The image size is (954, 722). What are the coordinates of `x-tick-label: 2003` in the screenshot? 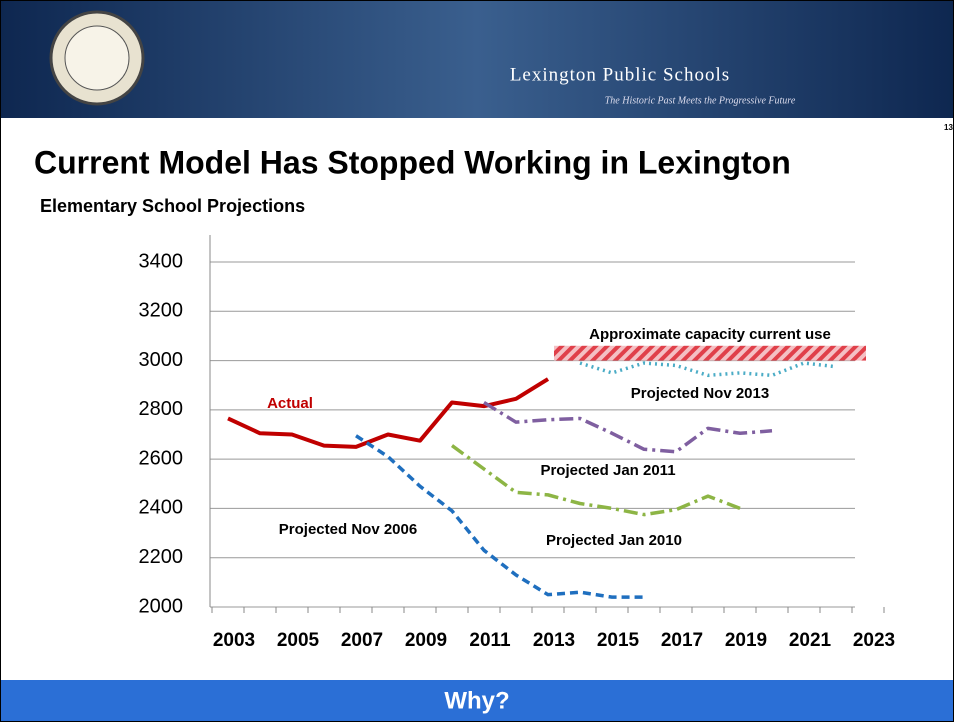 It's located at (234, 640).